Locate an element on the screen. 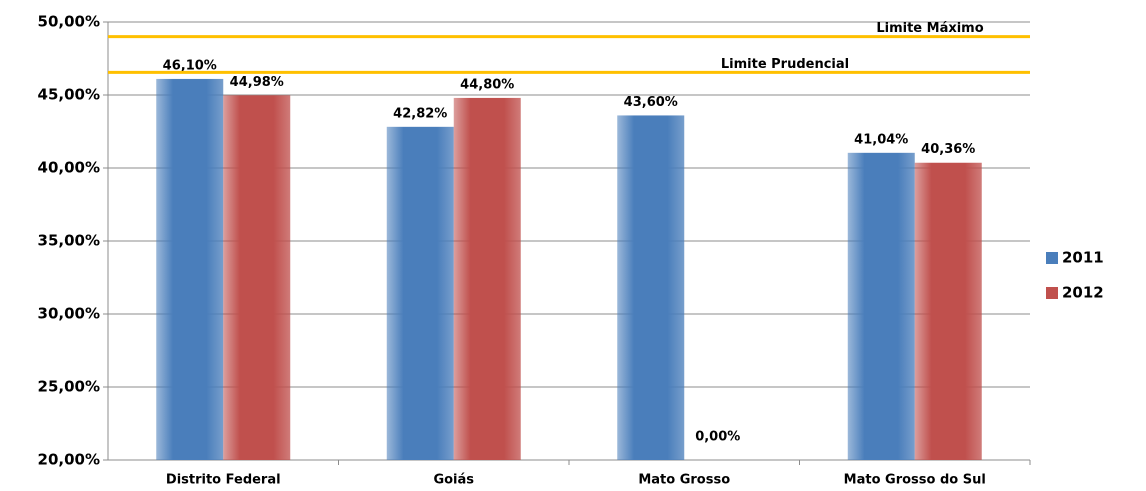  reference-label: Limite Prudencial is located at coordinates (785, 64).